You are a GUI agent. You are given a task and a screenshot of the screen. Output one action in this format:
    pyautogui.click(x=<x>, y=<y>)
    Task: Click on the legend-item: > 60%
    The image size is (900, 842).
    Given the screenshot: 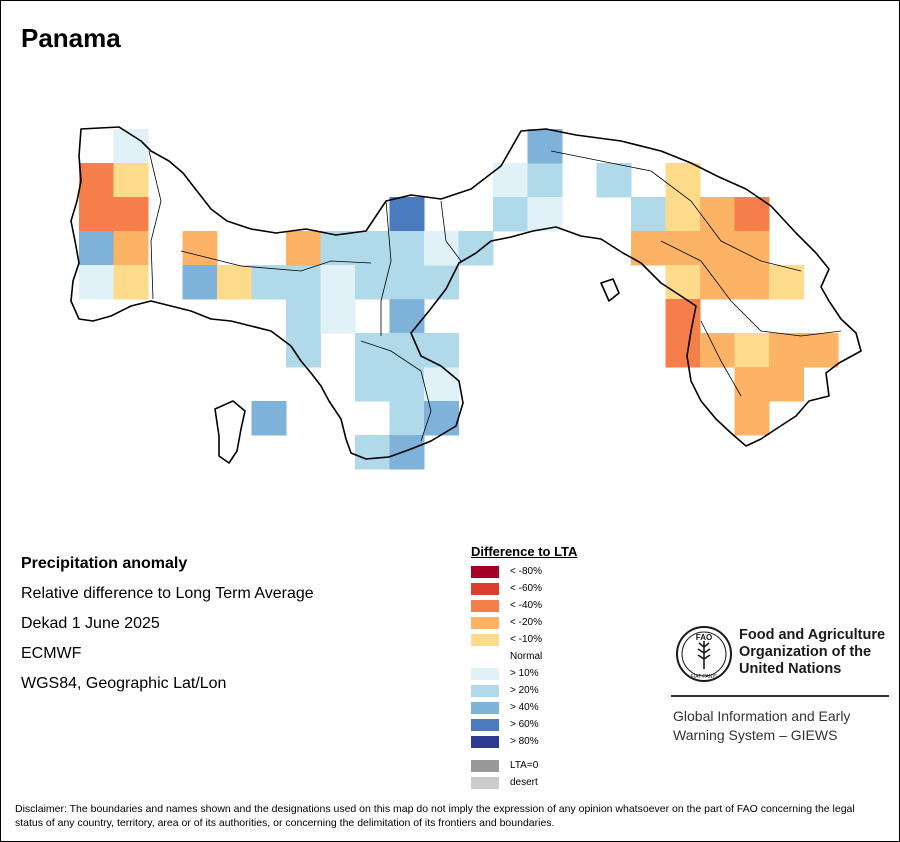 What is the action you would take?
    pyautogui.click(x=524, y=725)
    